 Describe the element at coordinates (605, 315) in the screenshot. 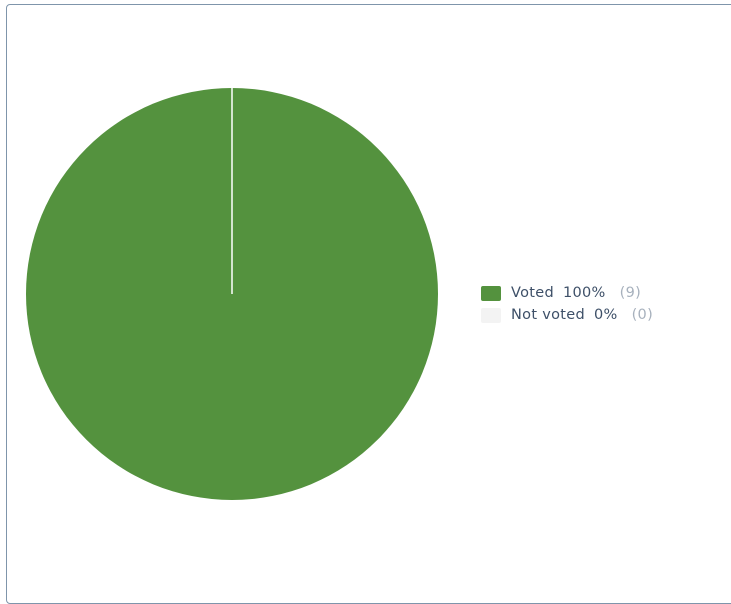

I see `legend-percent-not-voted: 0%` at that location.